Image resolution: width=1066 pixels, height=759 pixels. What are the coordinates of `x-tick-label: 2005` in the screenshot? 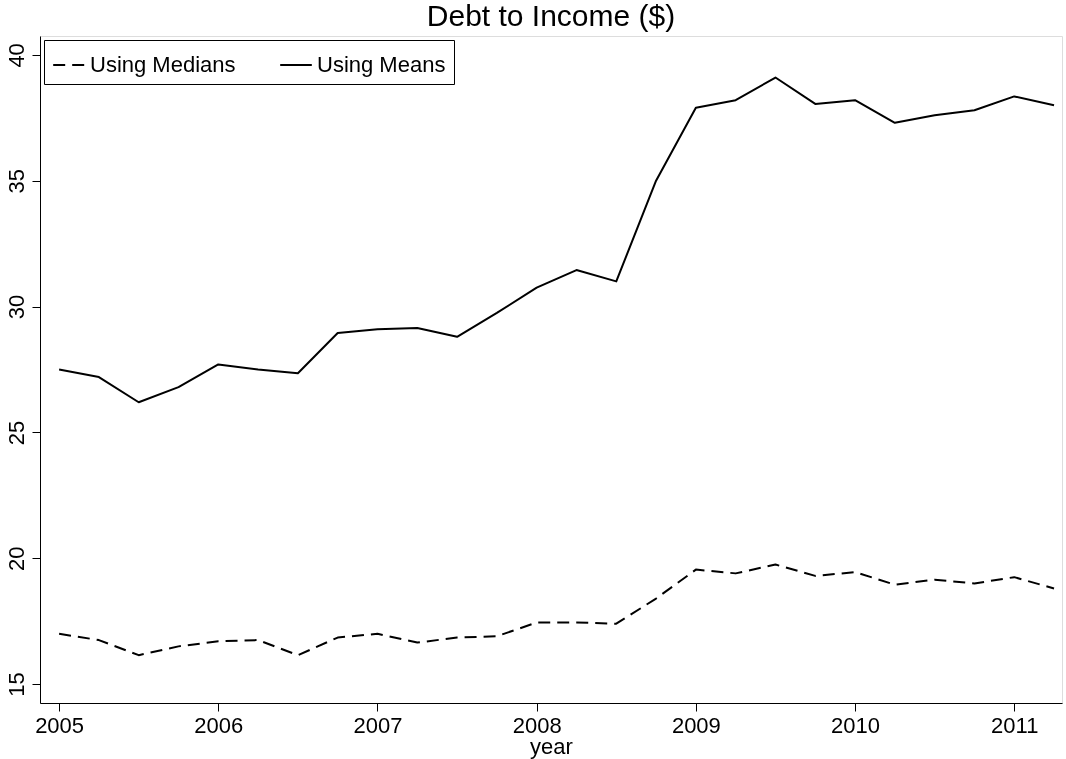 It's located at (60, 725).